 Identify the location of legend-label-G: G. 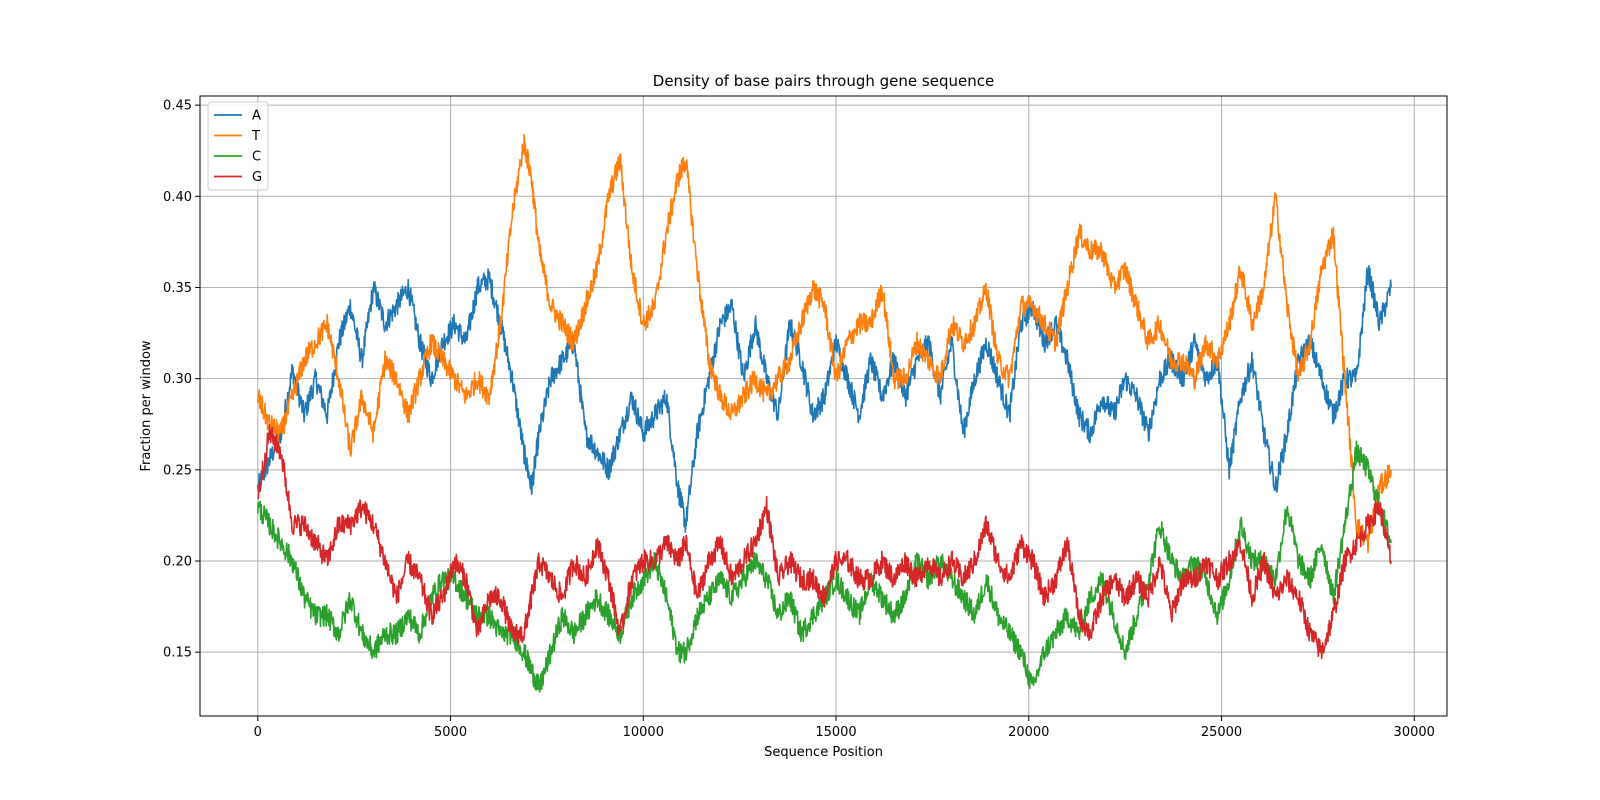
(257, 177).